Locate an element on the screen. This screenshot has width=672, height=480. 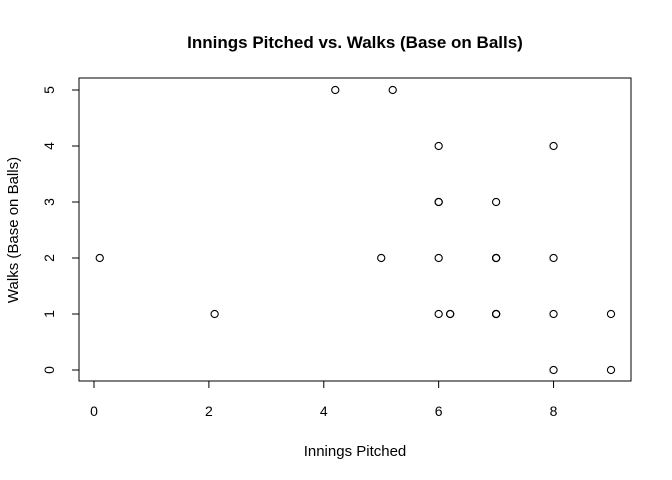
x-tick-label: 2 is located at coordinates (209, 411).